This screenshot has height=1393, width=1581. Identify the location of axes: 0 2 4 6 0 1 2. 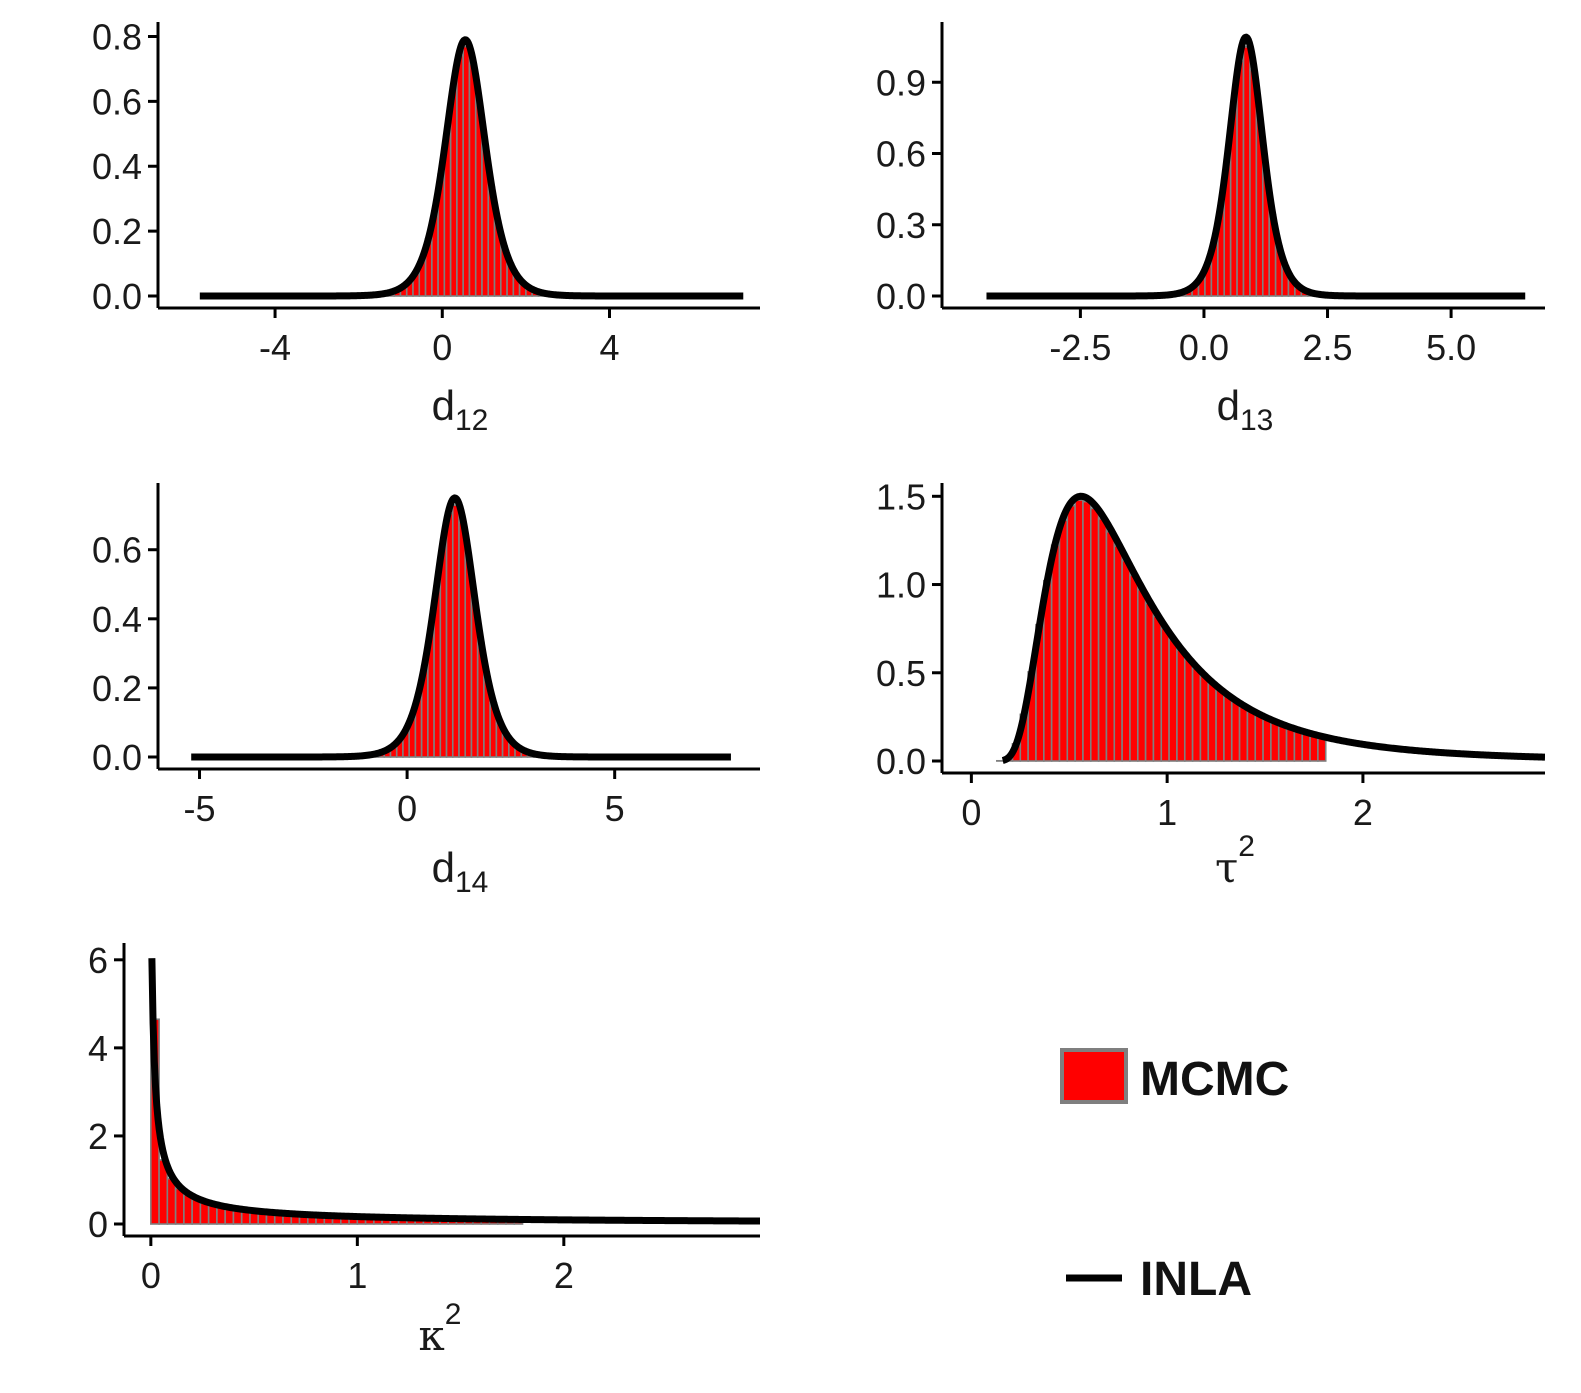
(424, 1118).